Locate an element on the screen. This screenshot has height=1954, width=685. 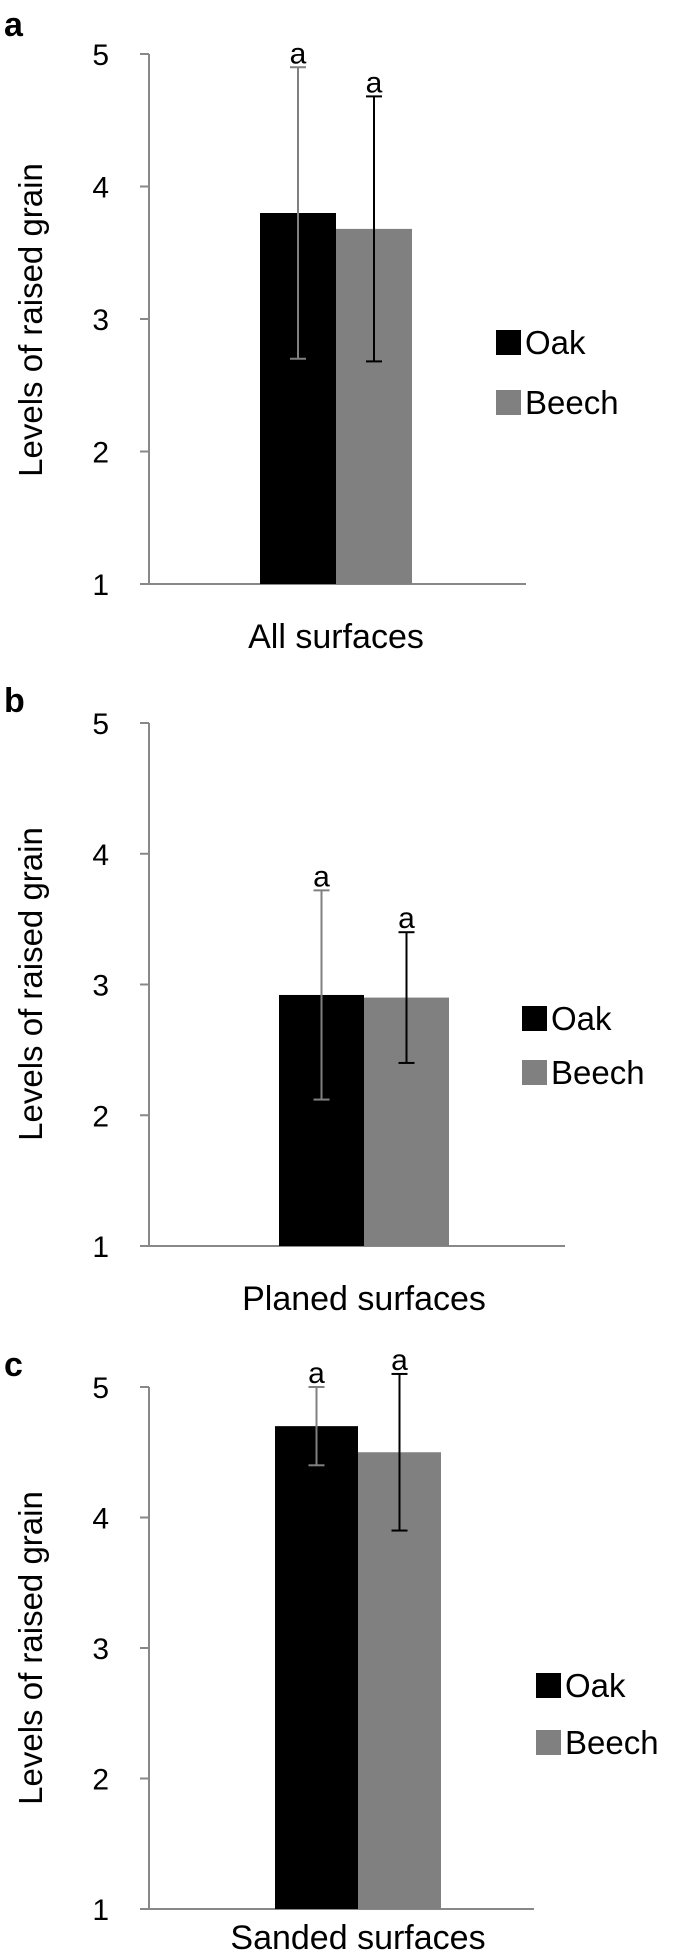
panel-a-legend-swatch-beech is located at coordinates (508, 402).